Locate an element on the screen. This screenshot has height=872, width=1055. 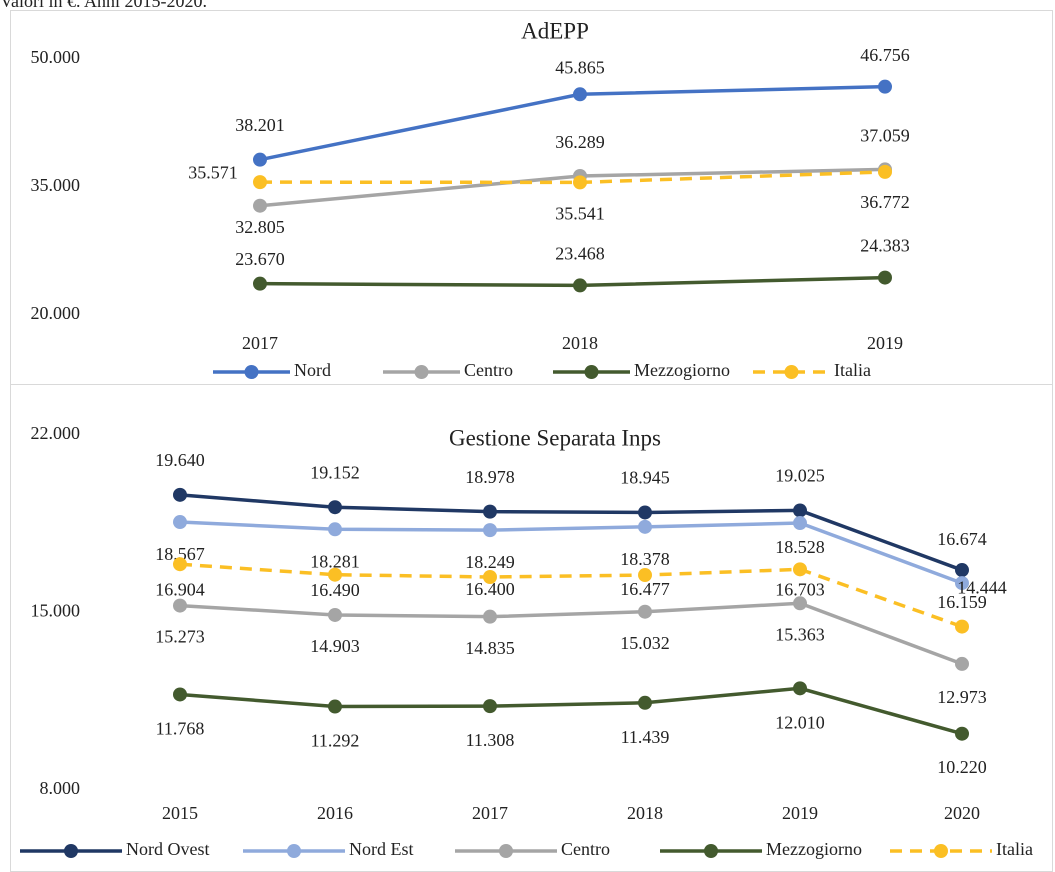
data-label: 18.528 is located at coordinates (800, 547).